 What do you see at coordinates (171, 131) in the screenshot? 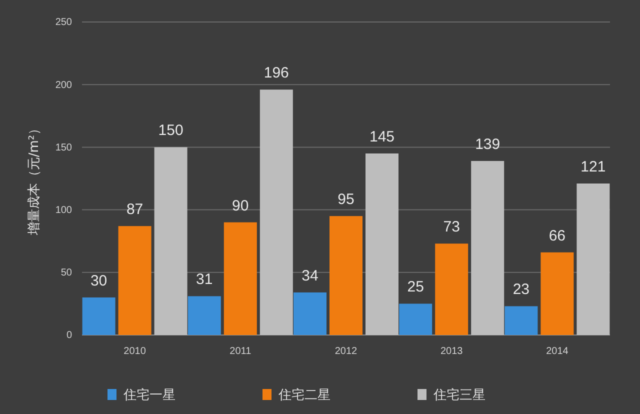
I see `data-label: 150` at bounding box center [171, 131].